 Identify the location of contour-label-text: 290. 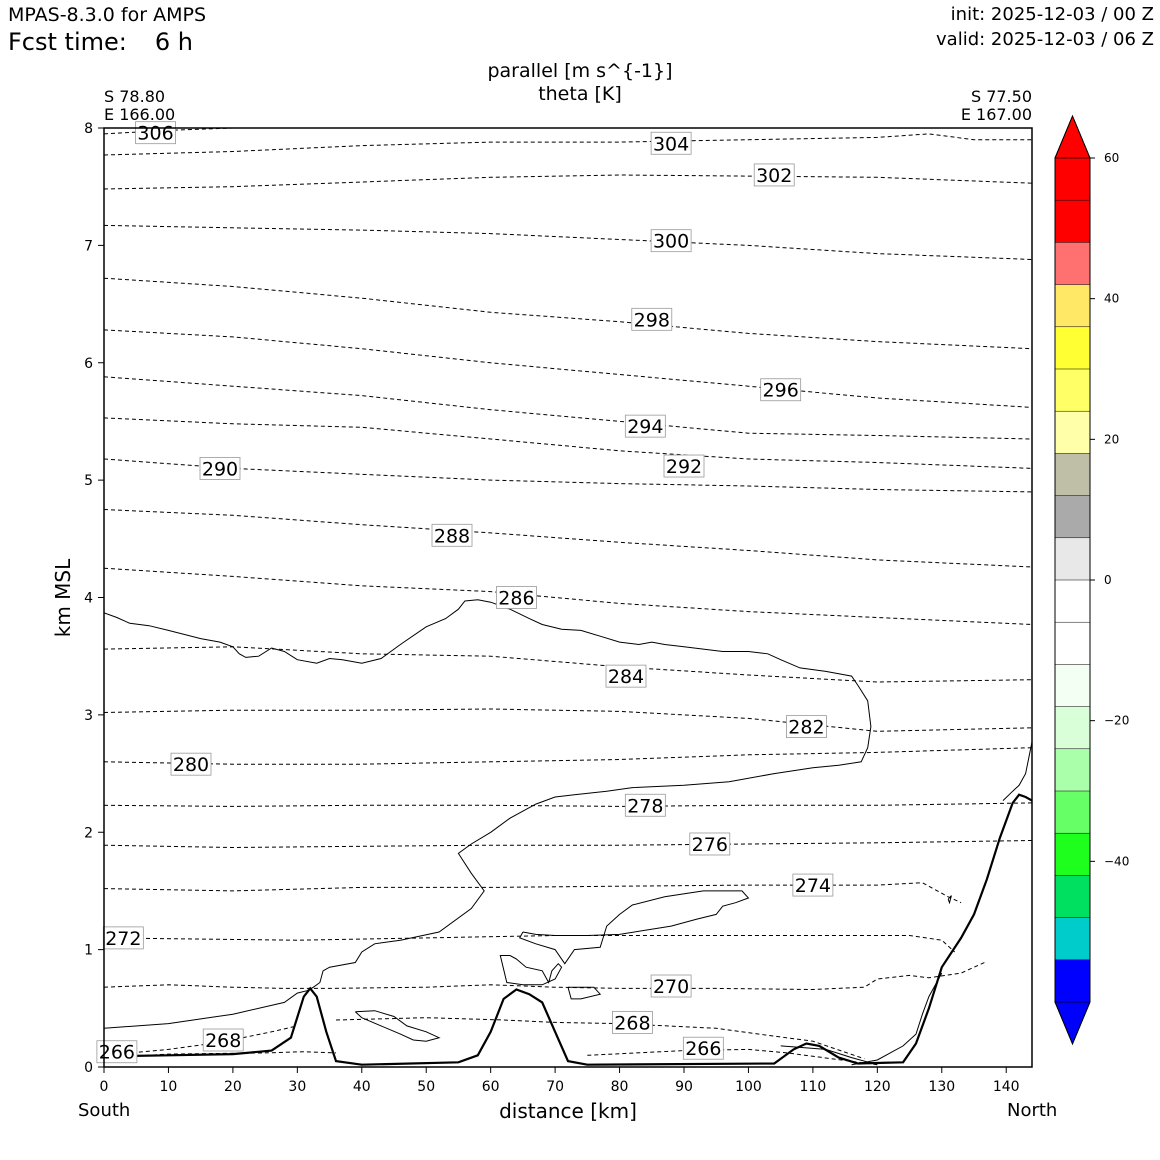
(220, 469).